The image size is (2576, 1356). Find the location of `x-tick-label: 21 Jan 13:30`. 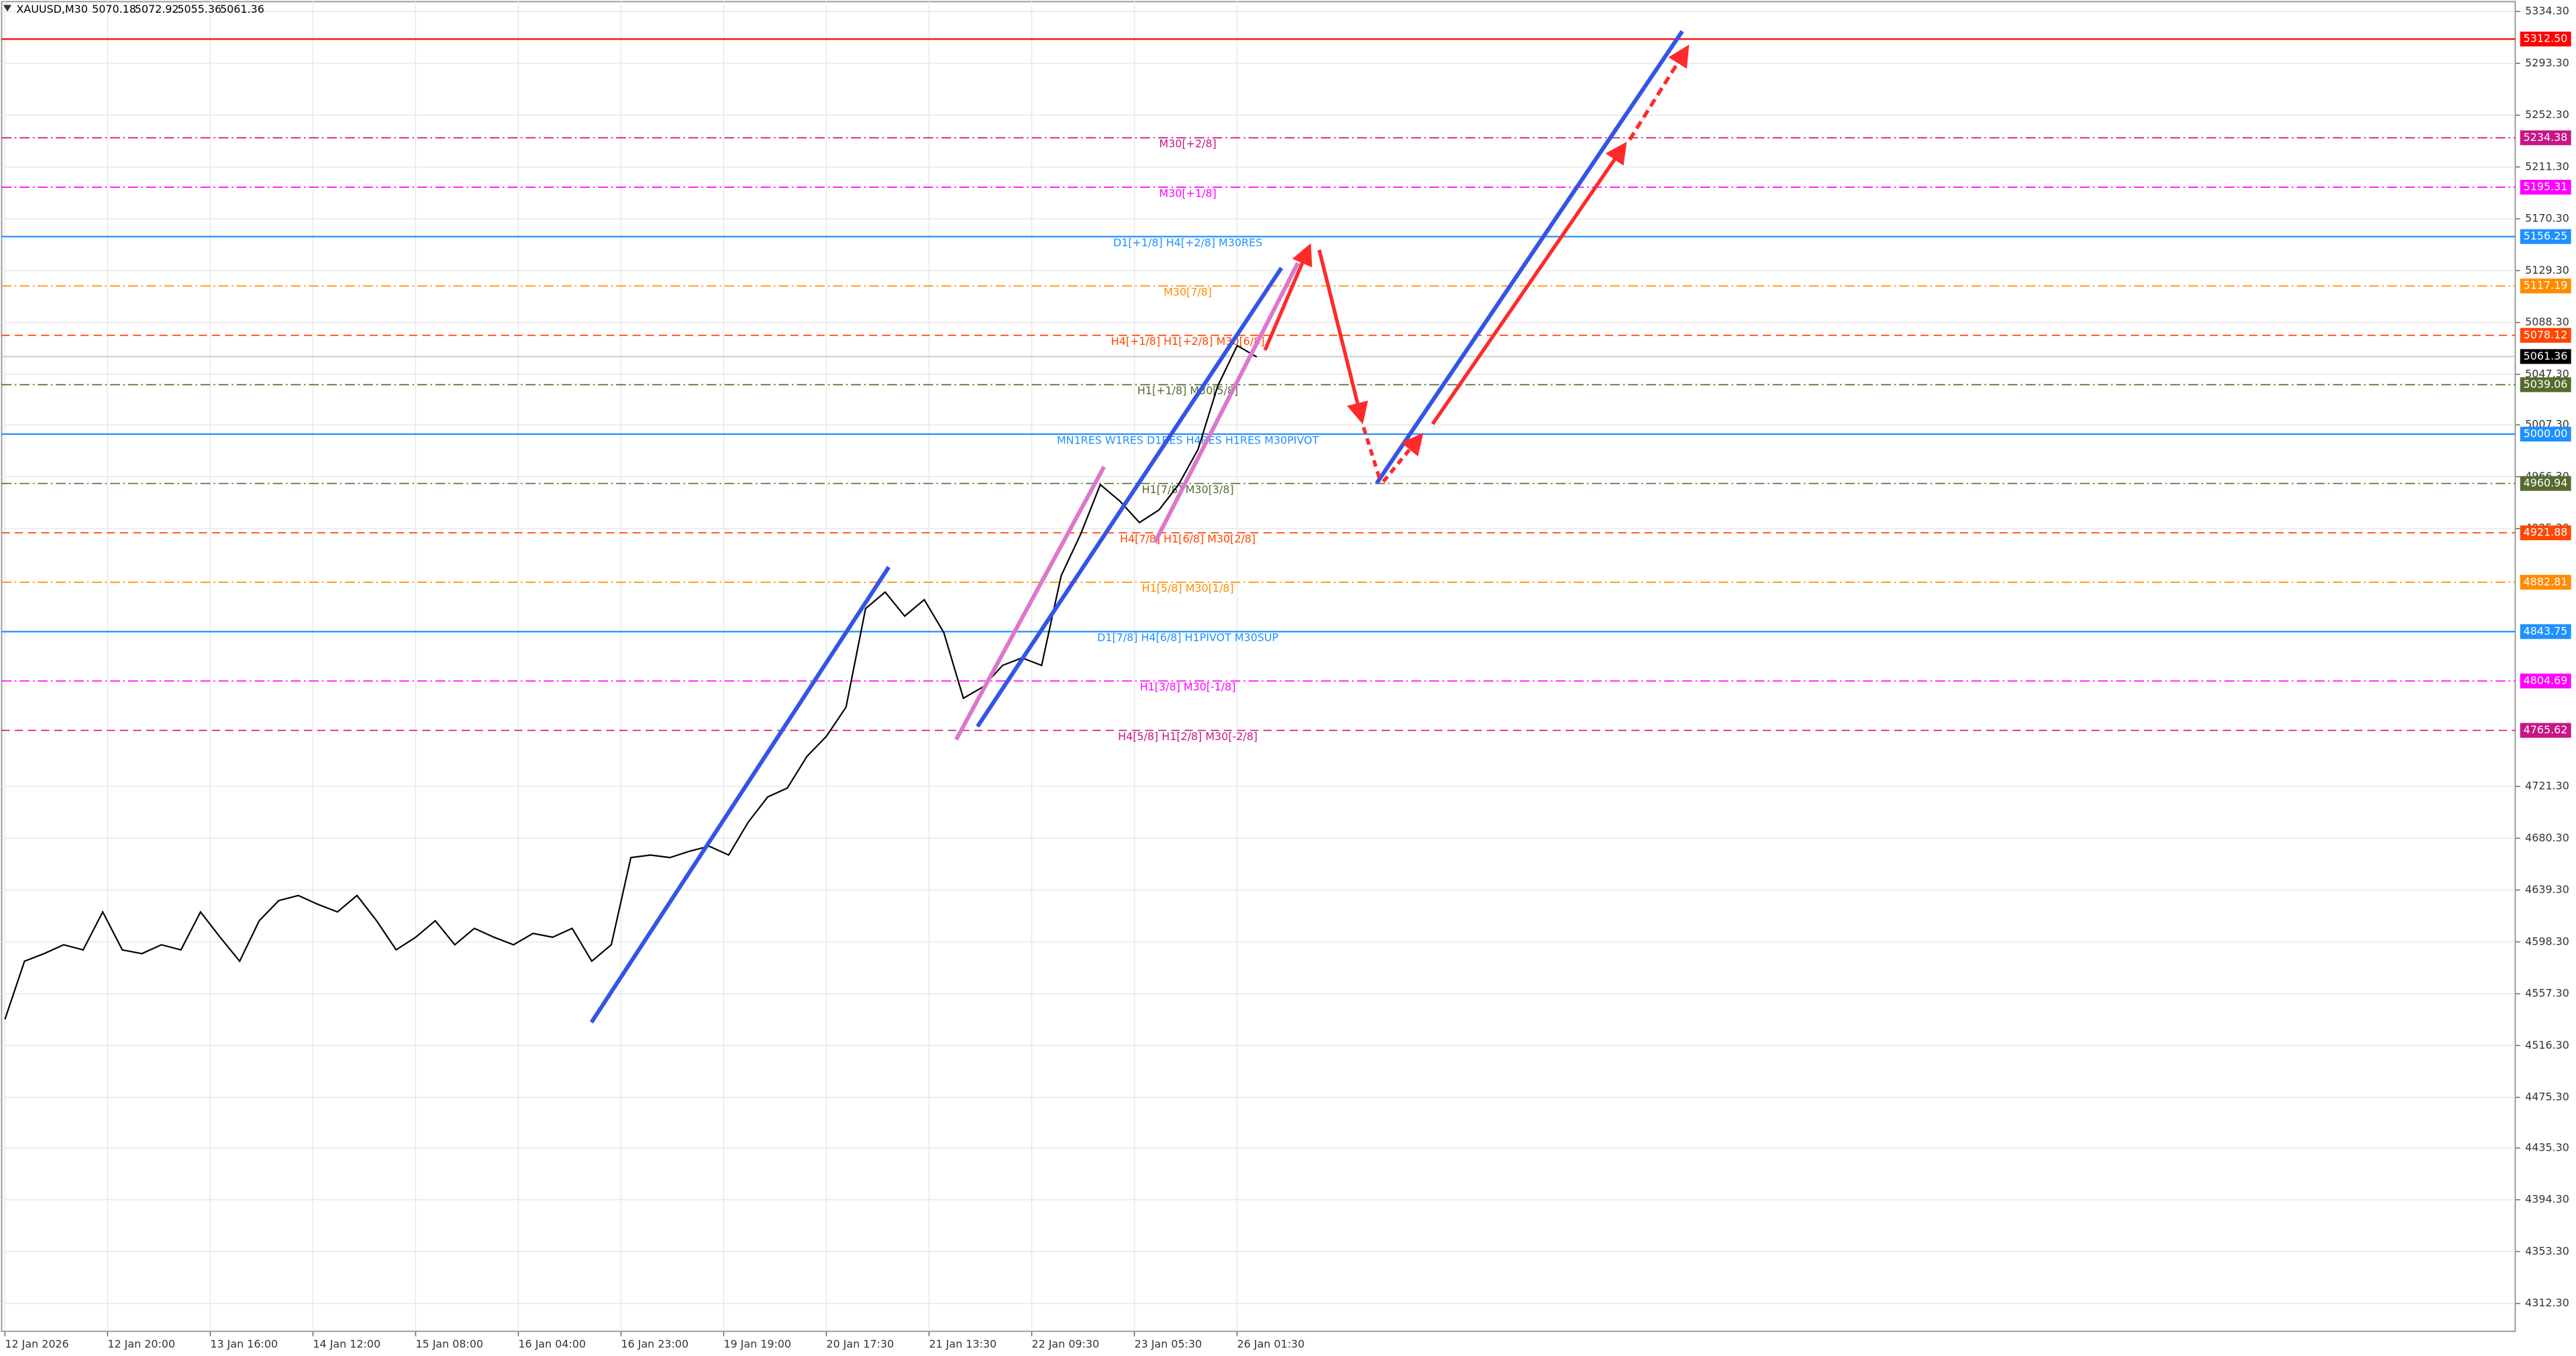

x-tick-label: 21 Jan 13:30 is located at coordinates (963, 1343).